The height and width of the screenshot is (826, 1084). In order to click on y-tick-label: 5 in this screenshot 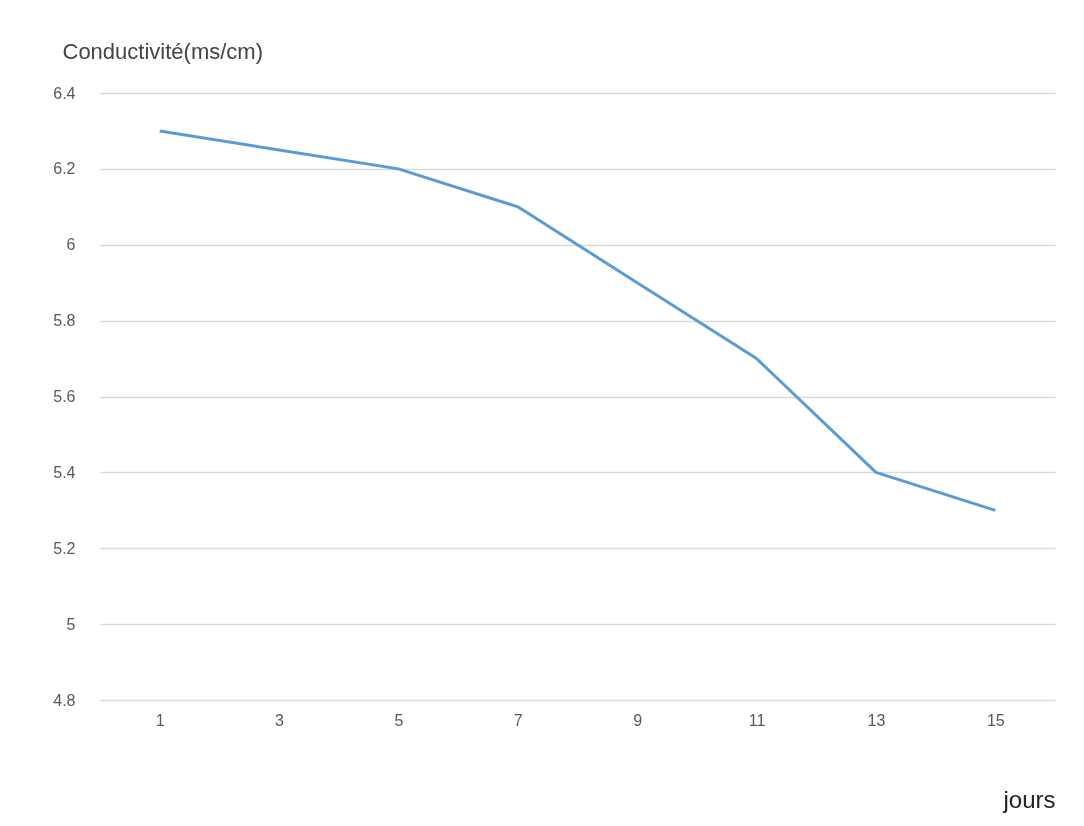, I will do `click(71, 624)`.